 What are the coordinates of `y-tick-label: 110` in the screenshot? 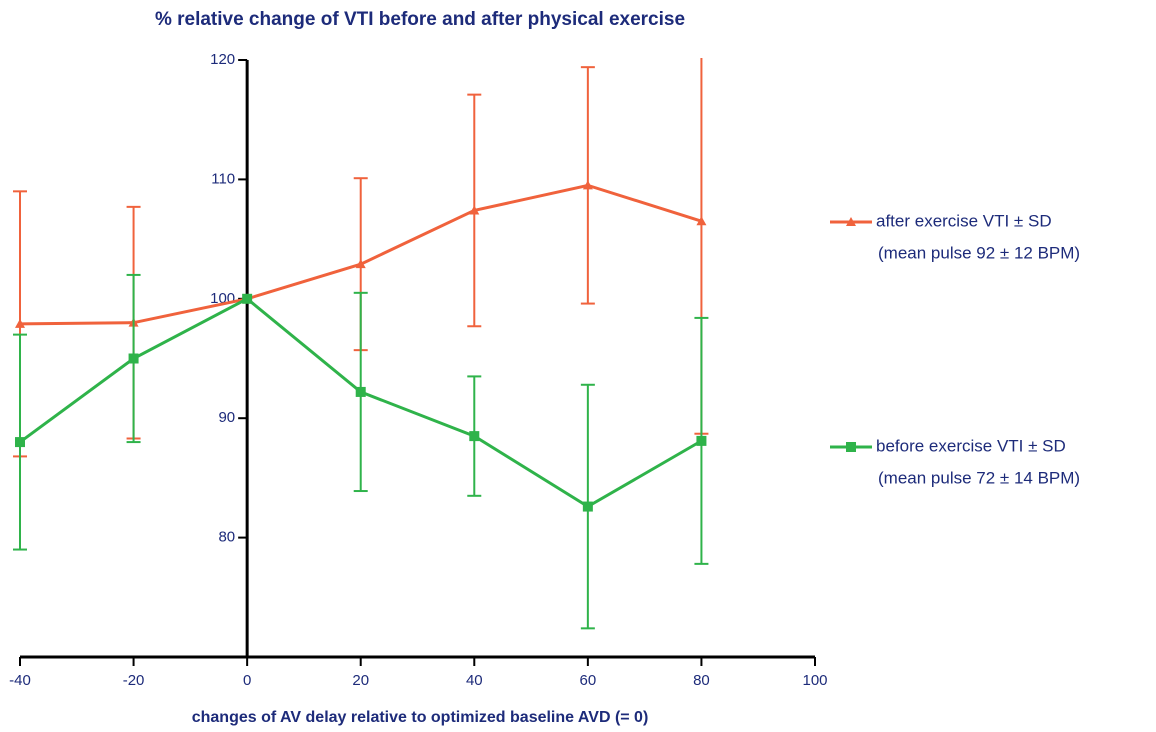 It's located at (223, 178).